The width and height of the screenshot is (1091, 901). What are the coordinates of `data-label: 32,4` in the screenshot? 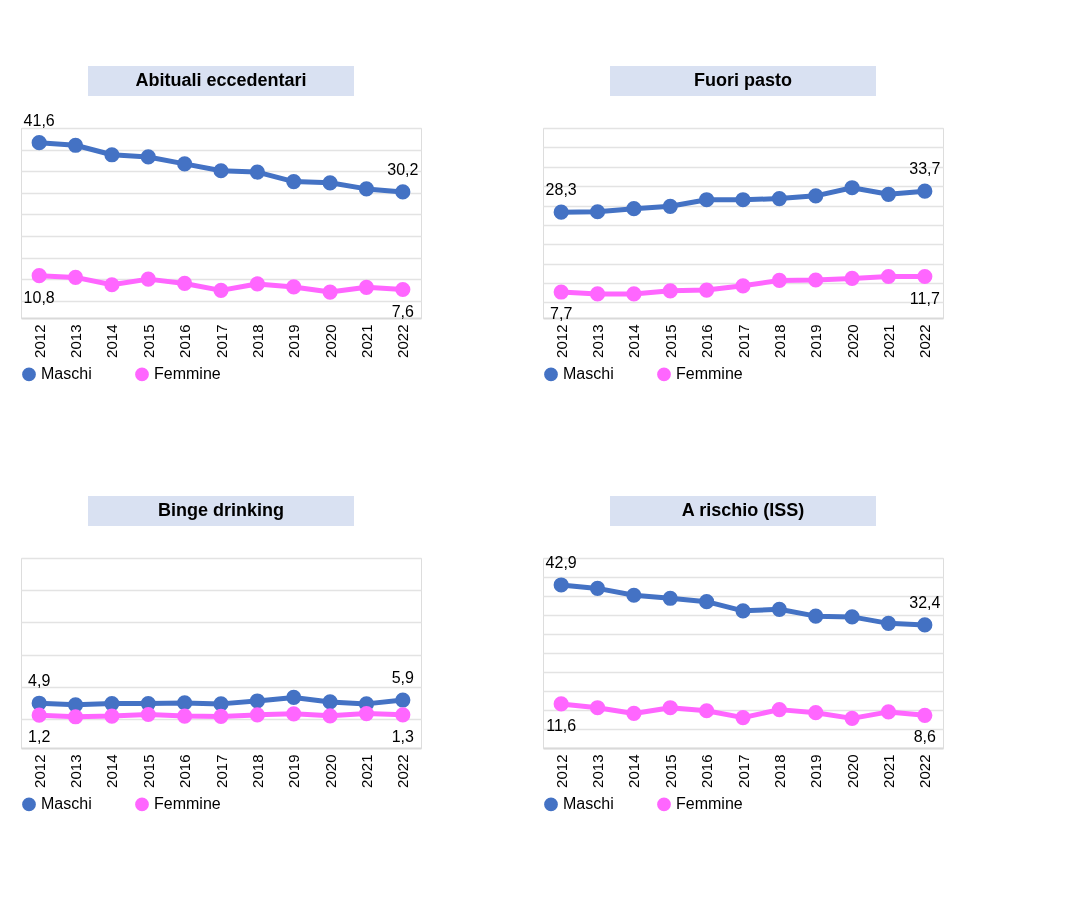 It's located at (925, 602).